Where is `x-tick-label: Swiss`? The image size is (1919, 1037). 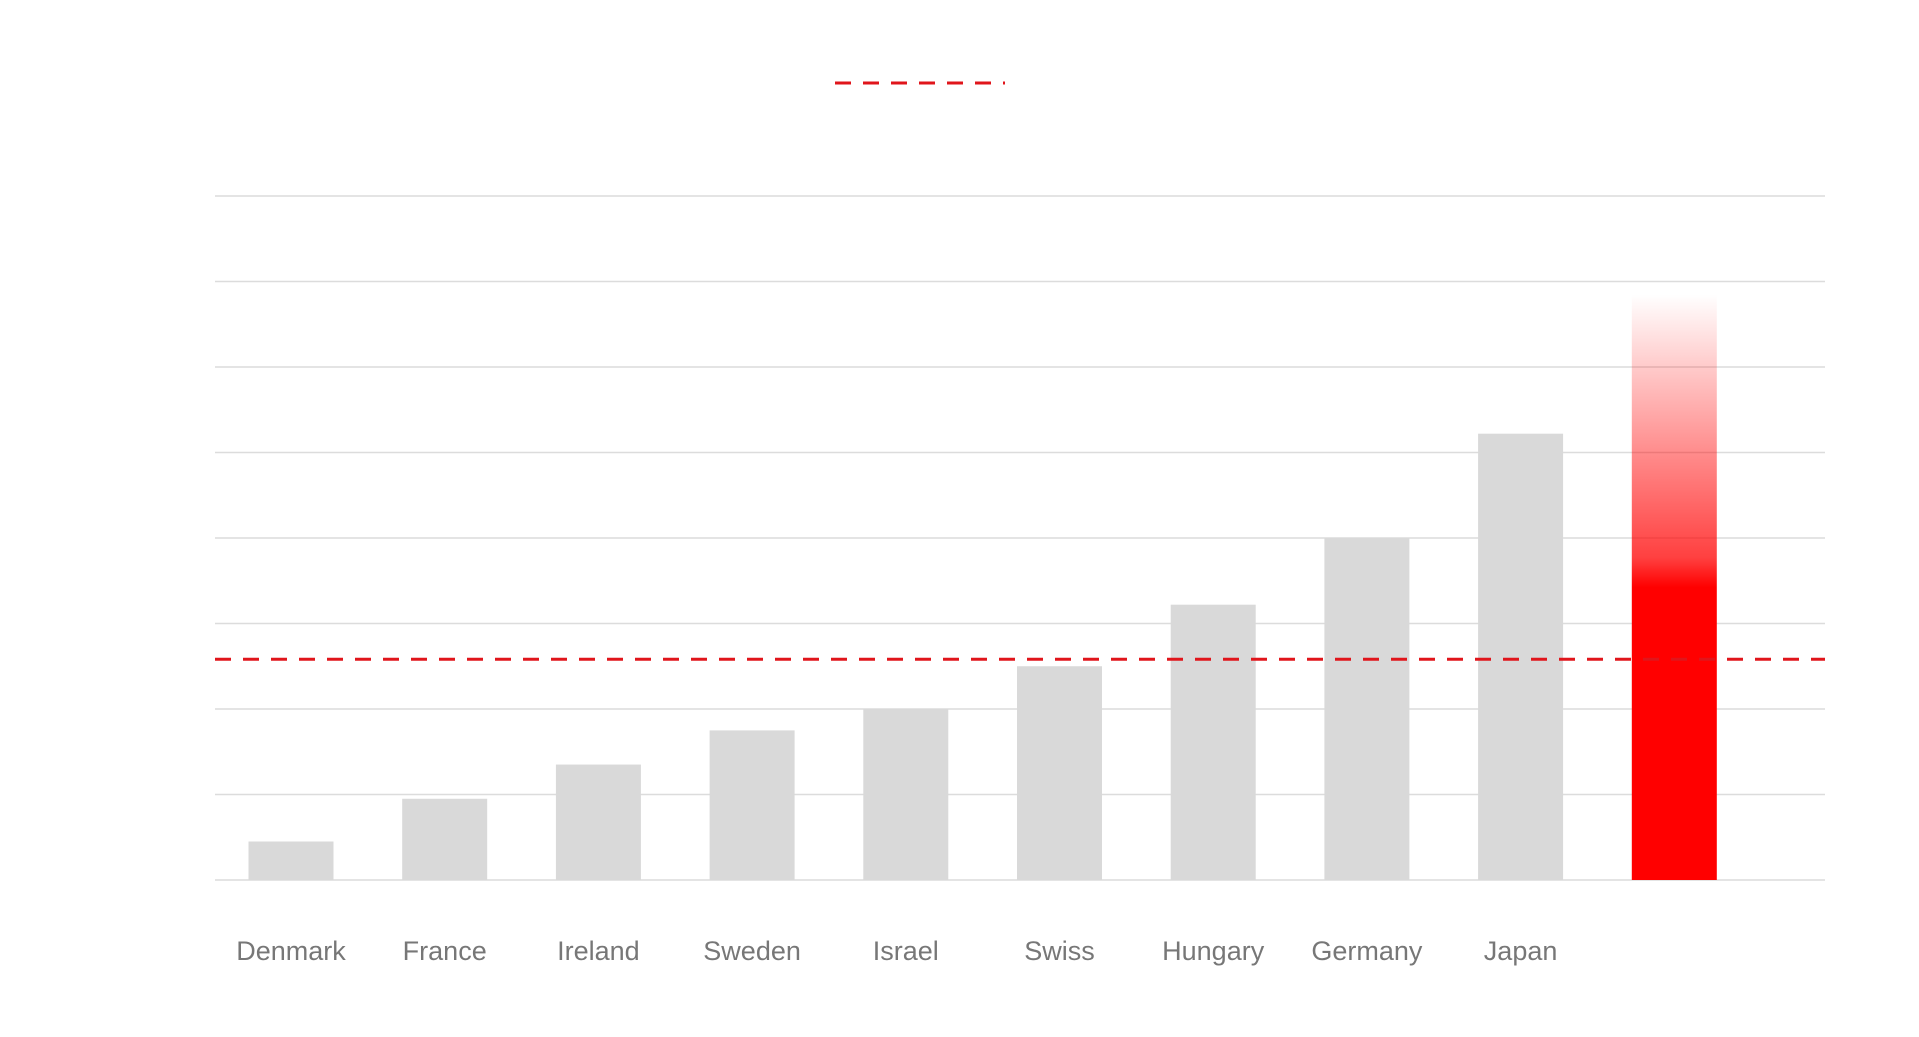 x-tick-label: Swiss is located at coordinates (1059, 951).